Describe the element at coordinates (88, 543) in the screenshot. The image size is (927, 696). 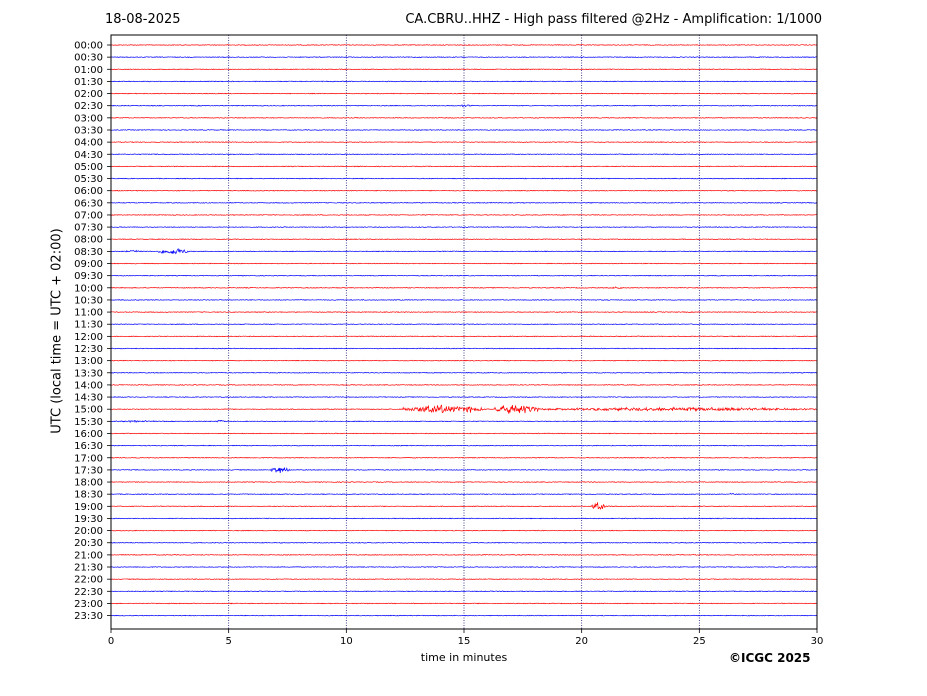
I see `y-tick-label: 20:30` at that location.